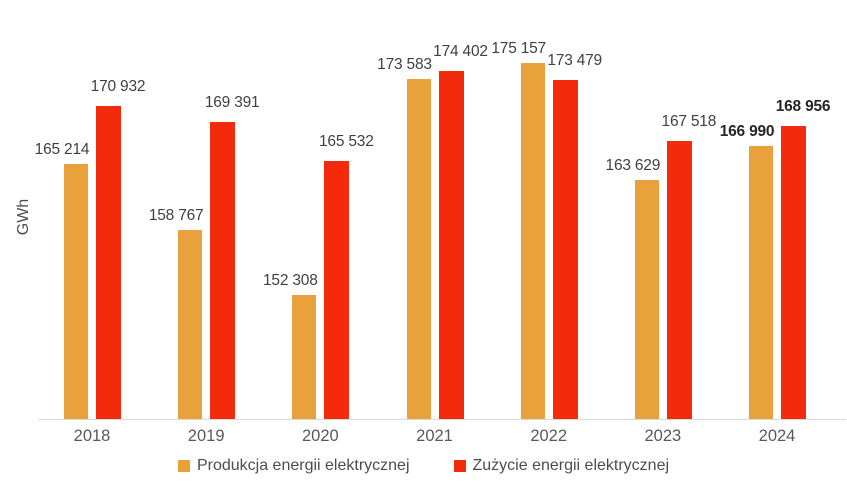 This screenshot has width=847, height=493. Describe the element at coordinates (108, 263) in the screenshot. I see `bar-zuzycie-2018` at that location.